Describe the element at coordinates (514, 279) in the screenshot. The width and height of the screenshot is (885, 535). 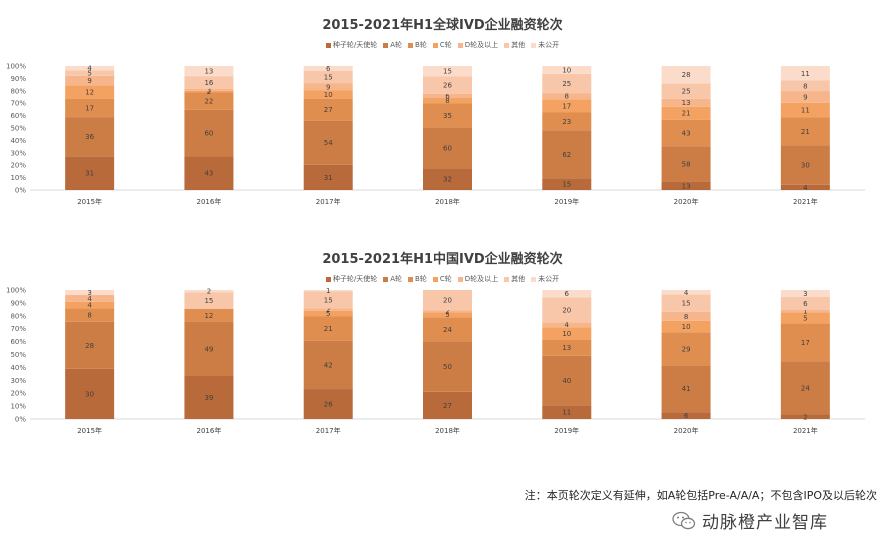
I see `legend-item: 其他` at that location.